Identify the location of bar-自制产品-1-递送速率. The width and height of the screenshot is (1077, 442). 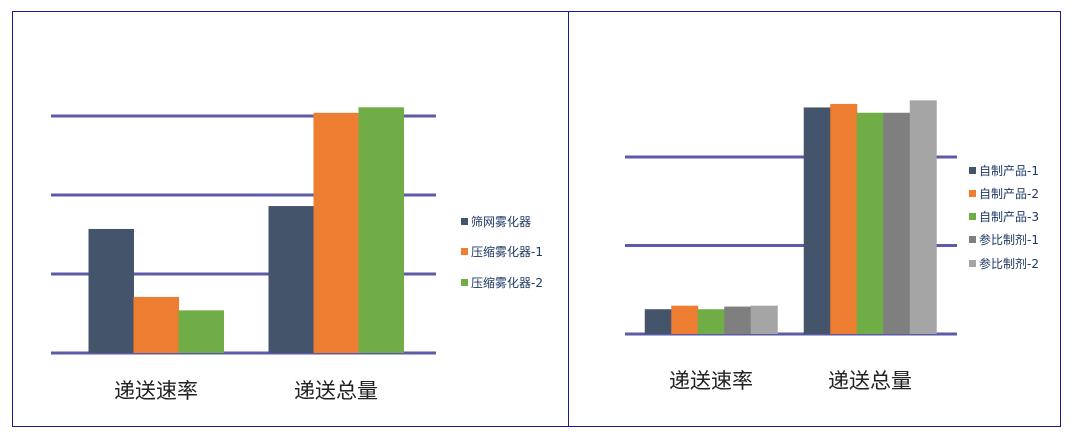
(658, 321).